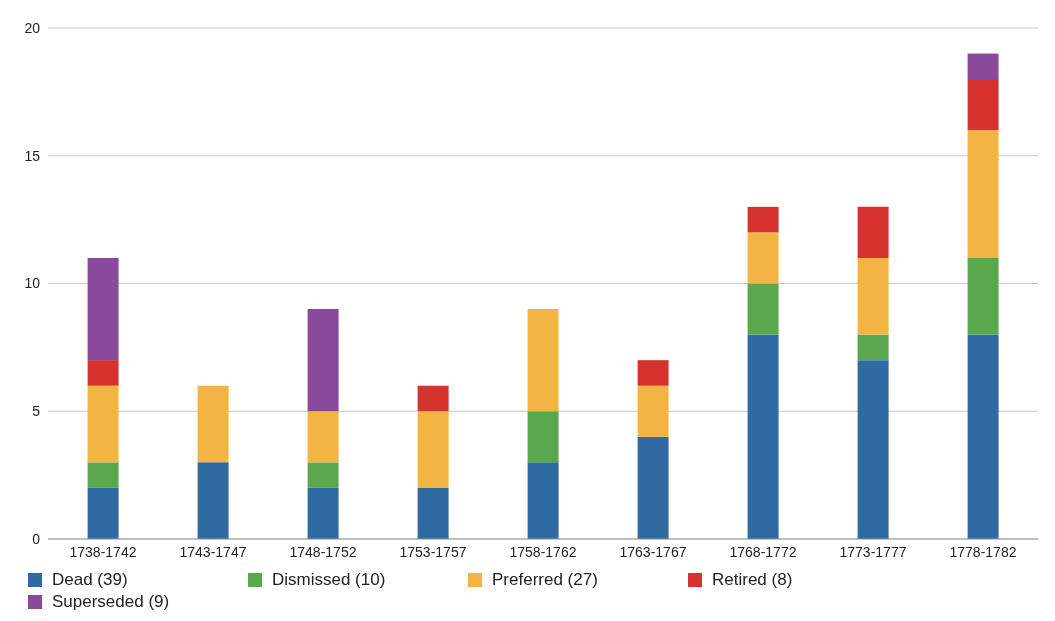 The image size is (1055, 621). What do you see at coordinates (653, 551) in the screenshot?
I see `x-tick-label: 1763-1767` at bounding box center [653, 551].